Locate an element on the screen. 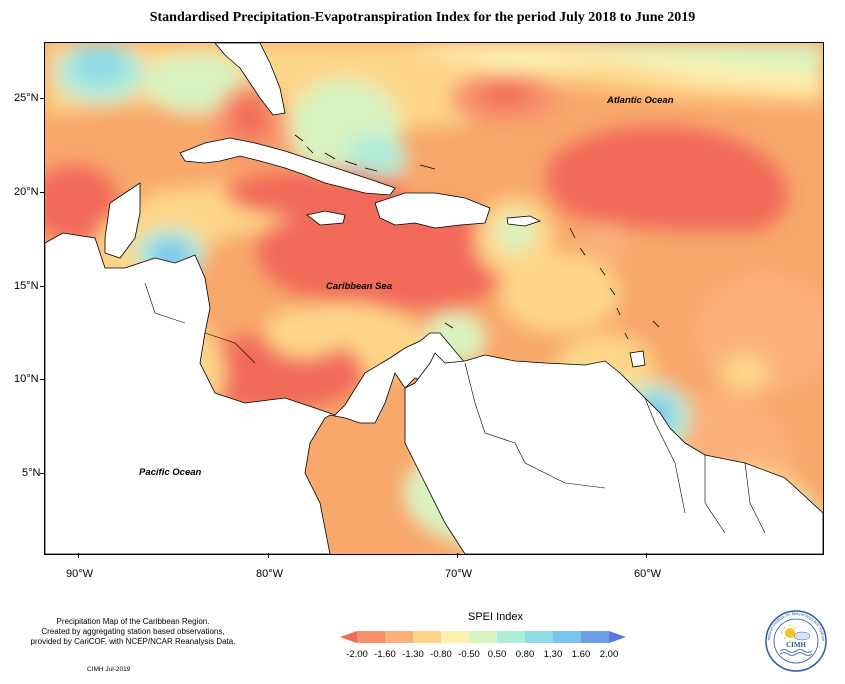  legend-tick: -0.80 is located at coordinates (441, 654).